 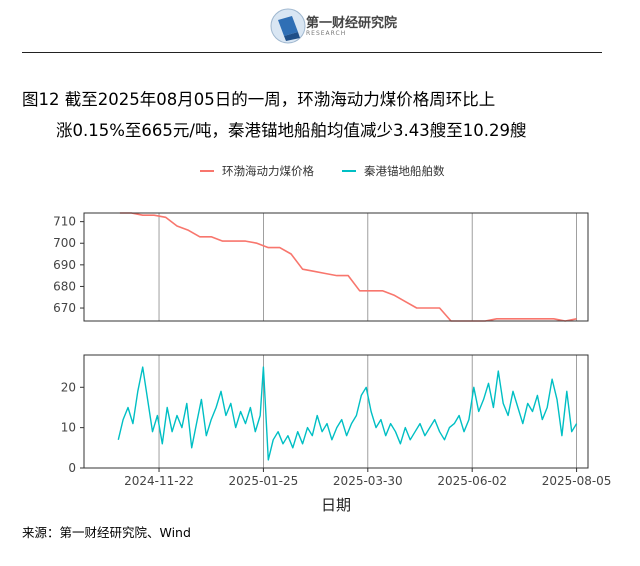 I want to click on coal-ytick-label-3: 690, so click(x=64, y=265).